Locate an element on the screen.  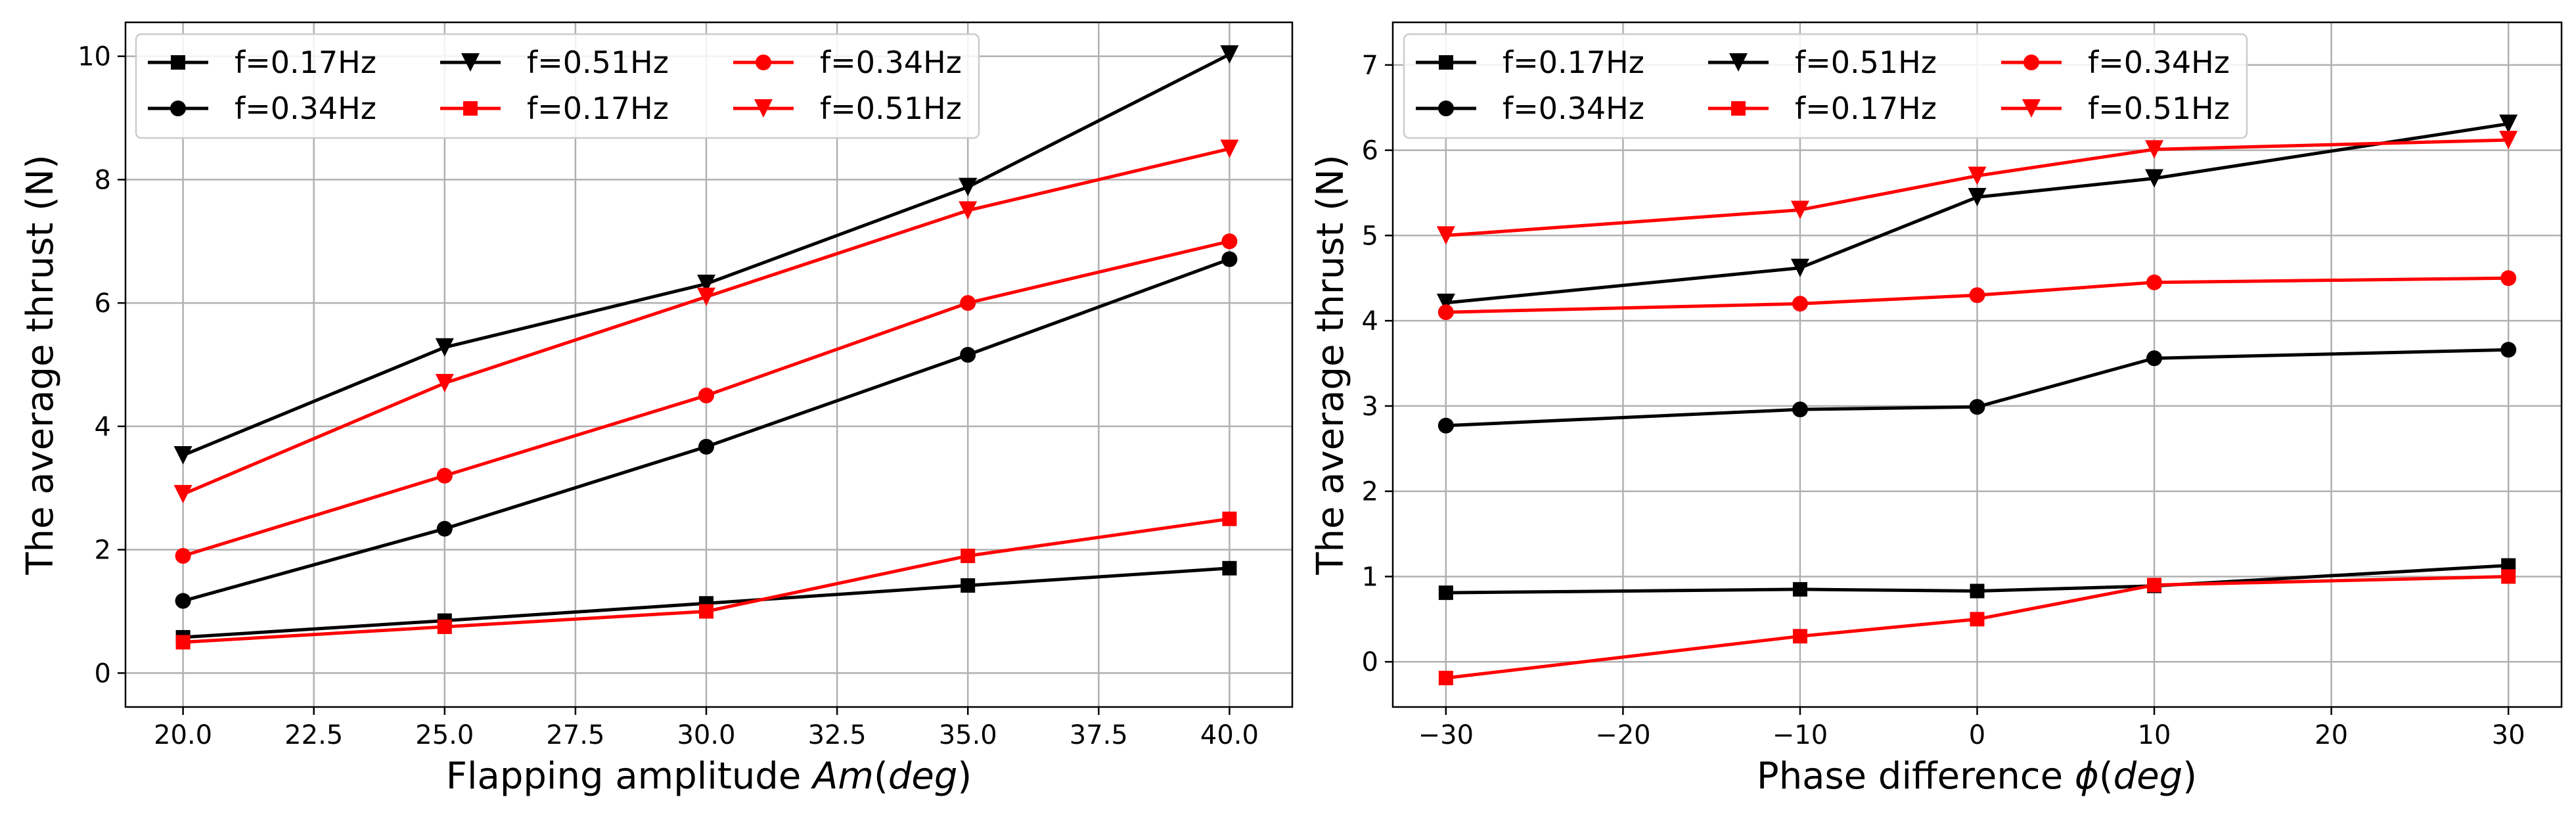
amplitude-chart-x-tick-label: 27.5 is located at coordinates (575, 735).